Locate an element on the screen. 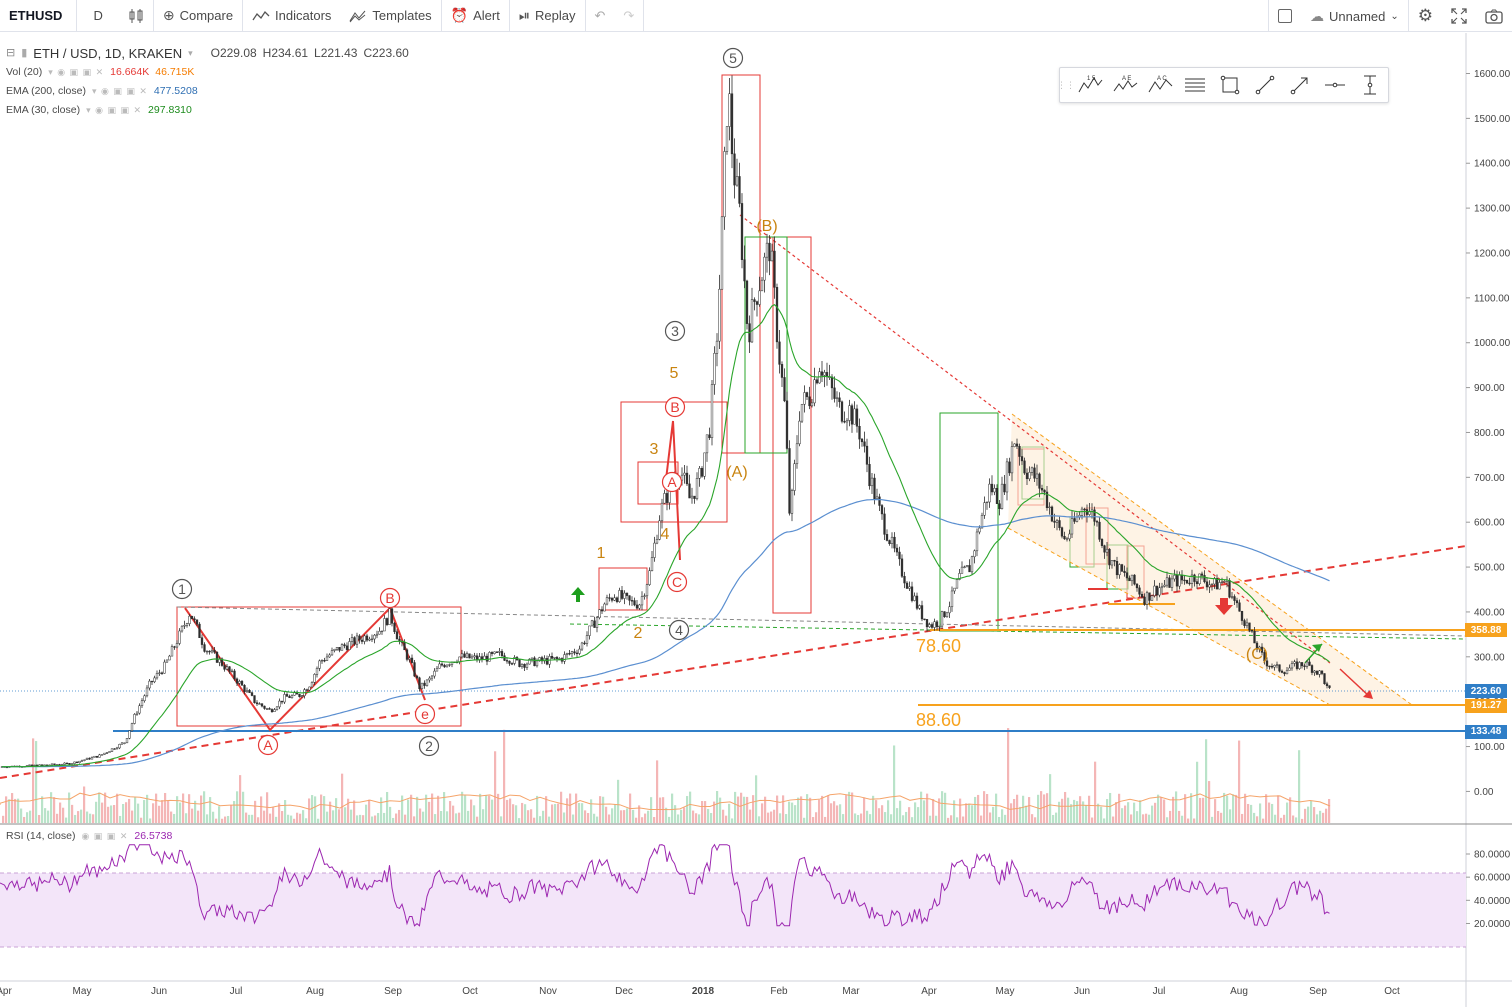 This screenshot has height=1007, width=1512. collapse-icon: ⊟ is located at coordinates (11, 53).